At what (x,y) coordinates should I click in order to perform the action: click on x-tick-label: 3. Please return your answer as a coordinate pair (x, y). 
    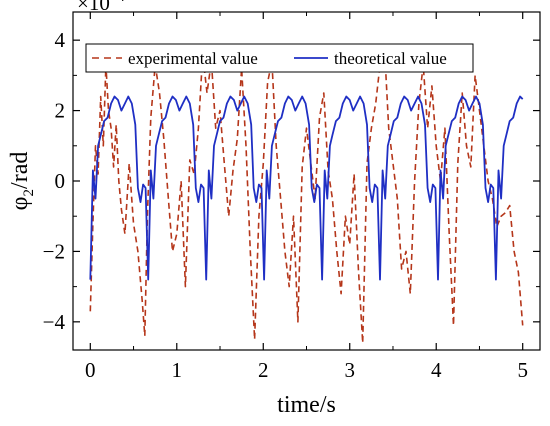
    Looking at the image, I should click on (349, 370).